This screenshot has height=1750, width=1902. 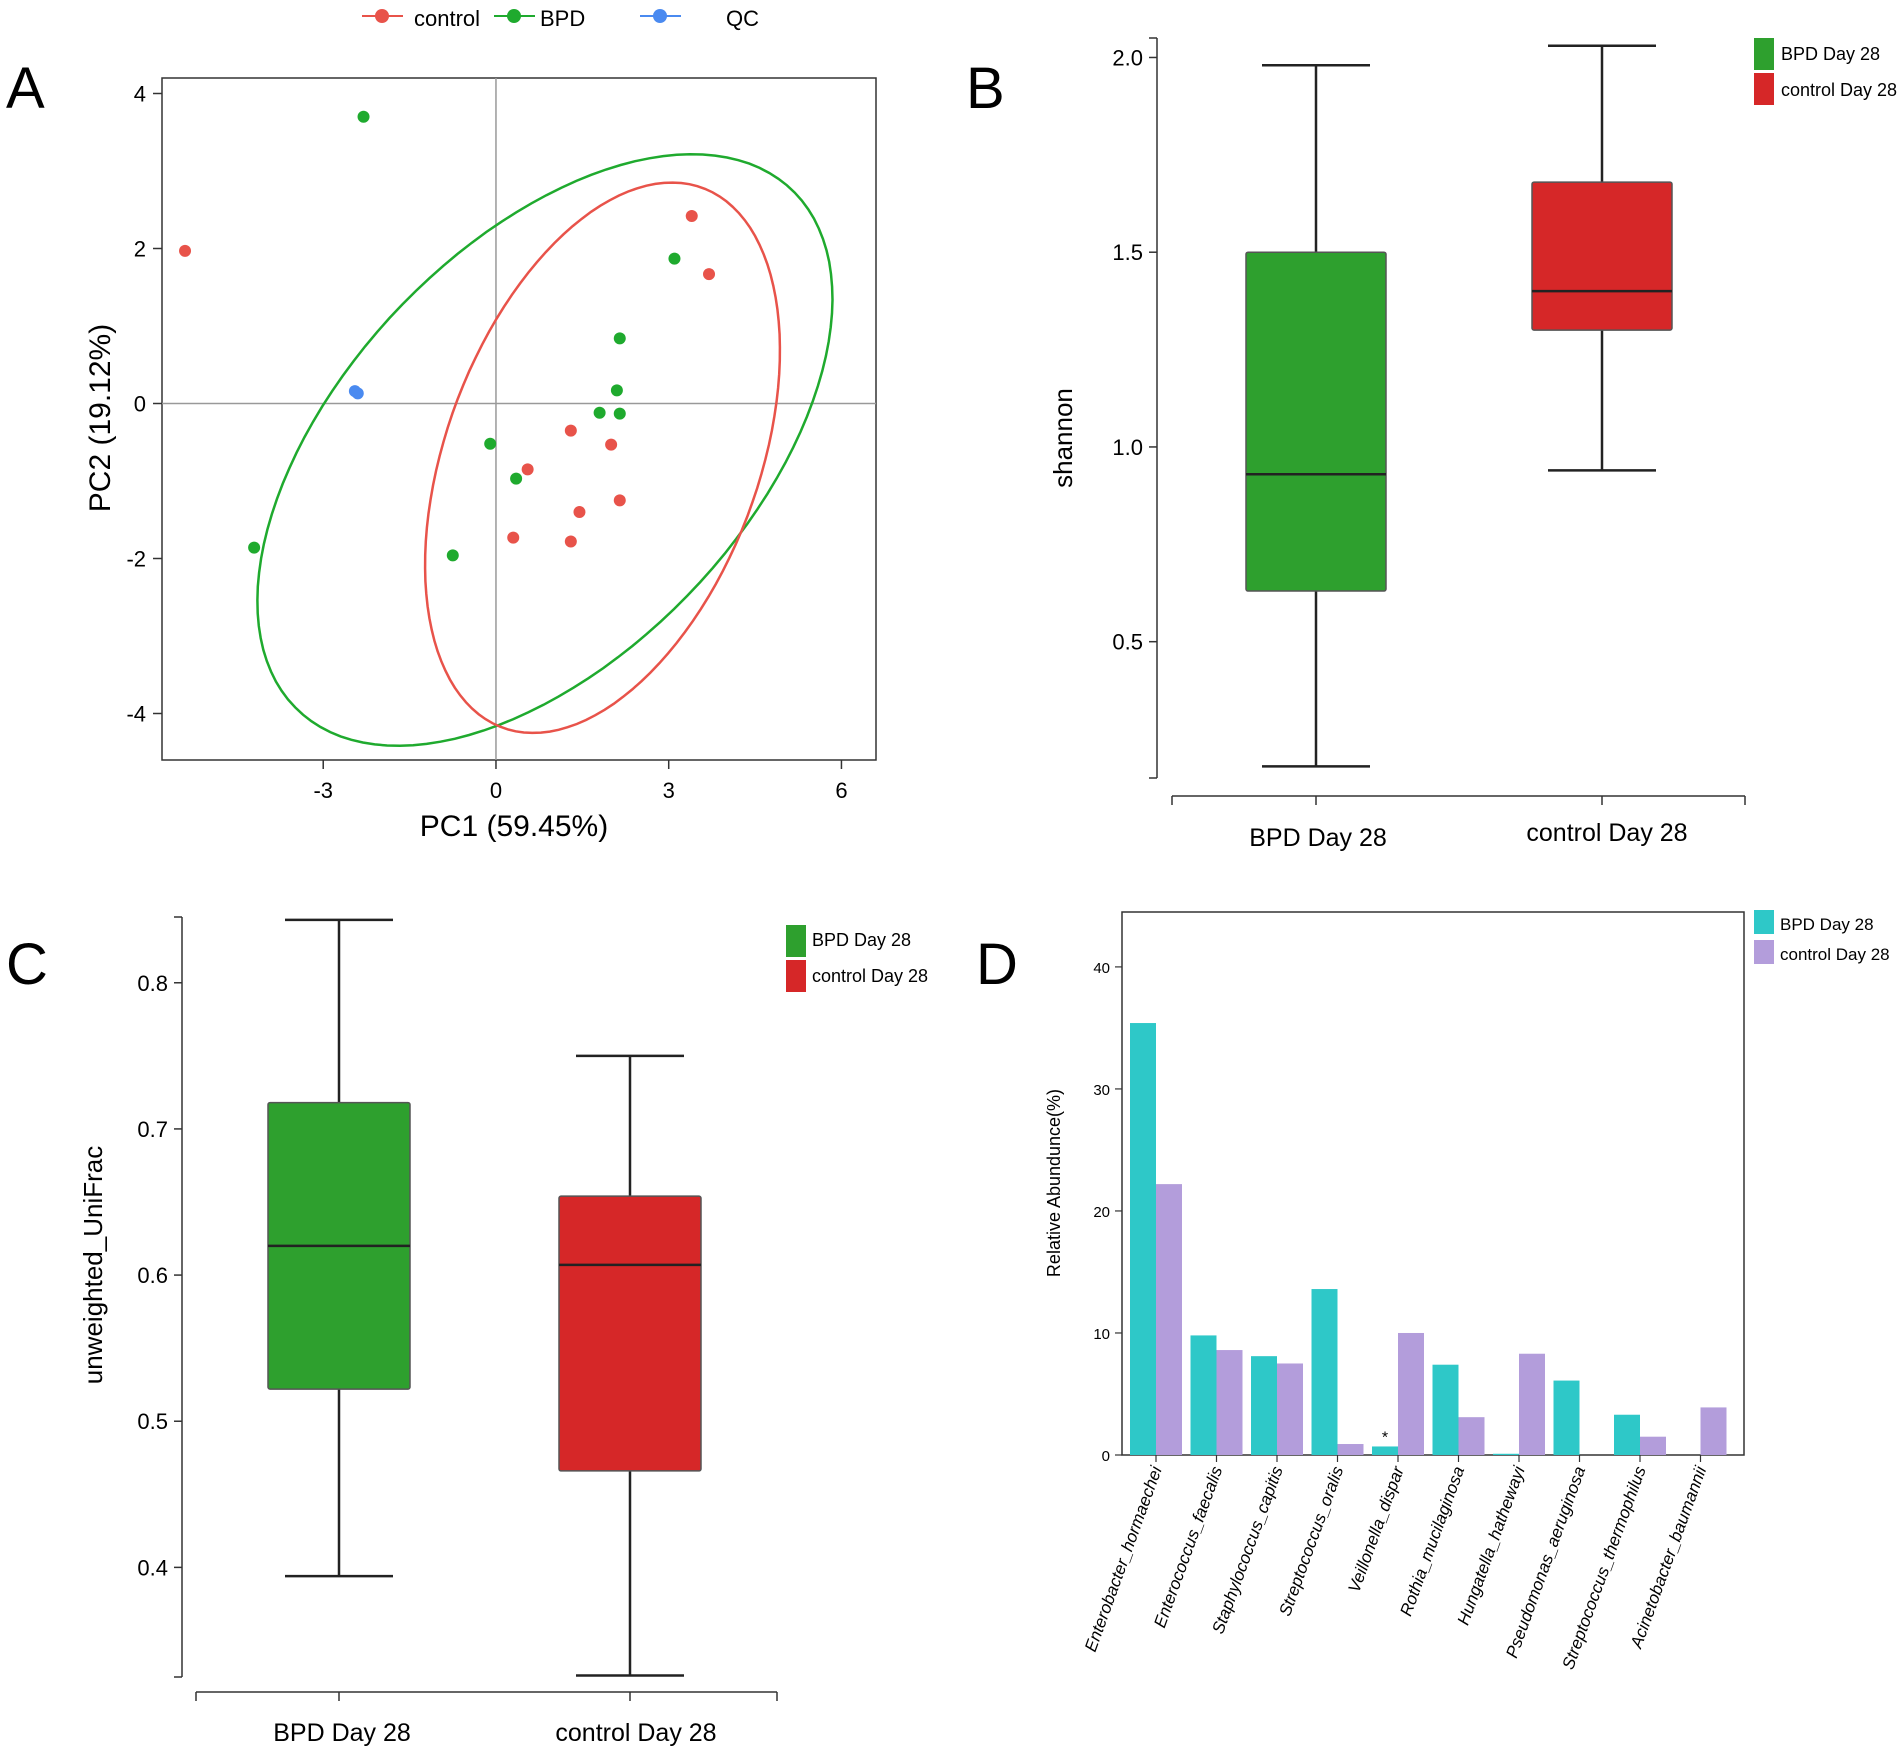 I want to click on category-label-d: Veillonella_dispar, so click(x=1377, y=1529).